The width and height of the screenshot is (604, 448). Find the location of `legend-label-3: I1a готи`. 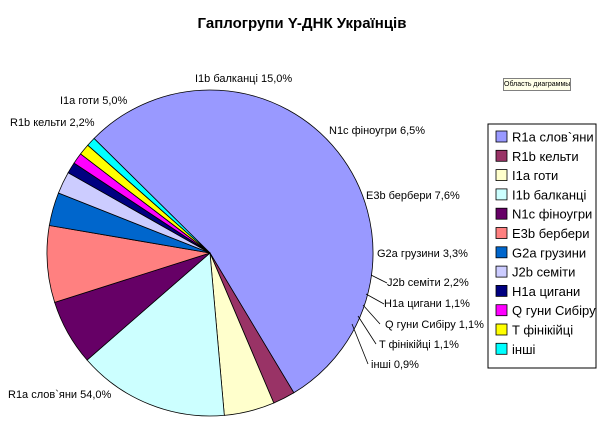

legend-label-3: I1a готи is located at coordinates (535, 175).